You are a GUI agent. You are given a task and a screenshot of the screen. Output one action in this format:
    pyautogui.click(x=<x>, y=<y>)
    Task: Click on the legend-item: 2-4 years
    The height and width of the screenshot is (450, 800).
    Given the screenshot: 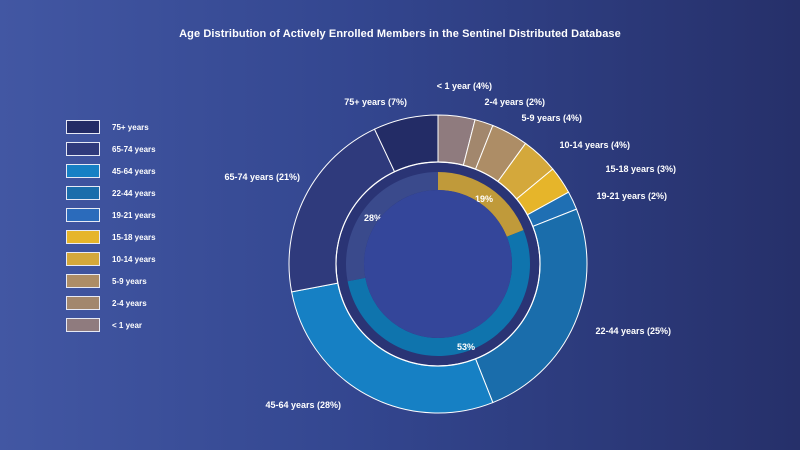 What is the action you would take?
    pyautogui.click(x=111, y=303)
    